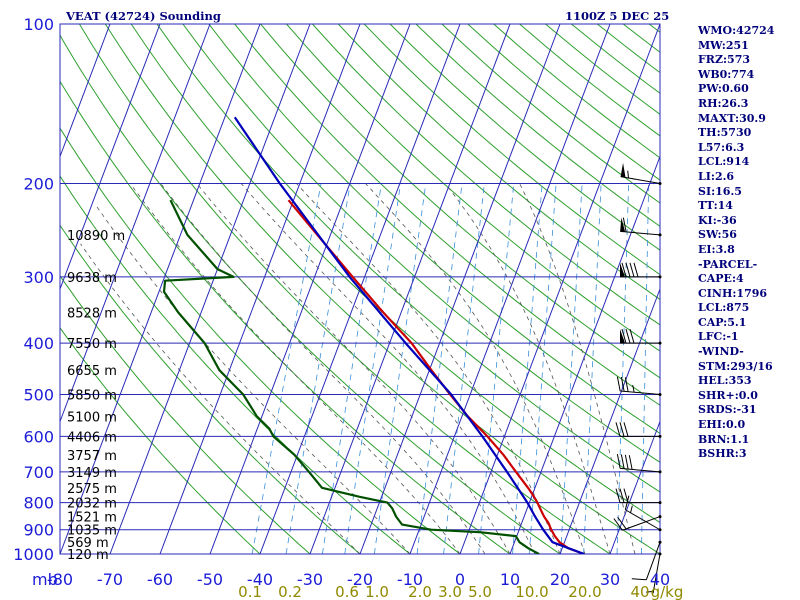 This screenshot has height=600, width=800. I want to click on index-item: -PARCEL-, so click(728, 264).